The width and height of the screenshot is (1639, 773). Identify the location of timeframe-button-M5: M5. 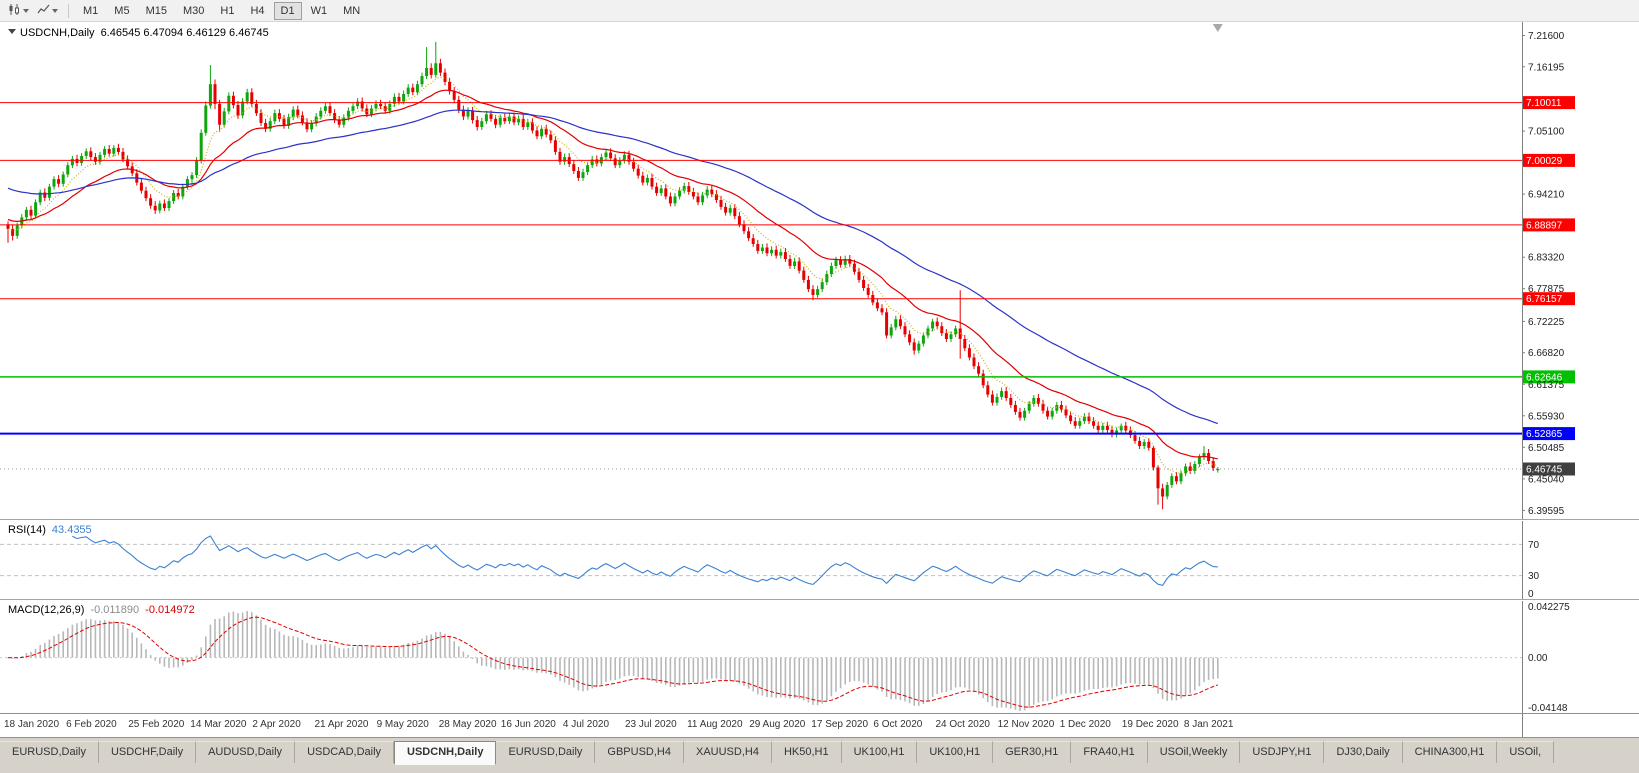
(121, 11).